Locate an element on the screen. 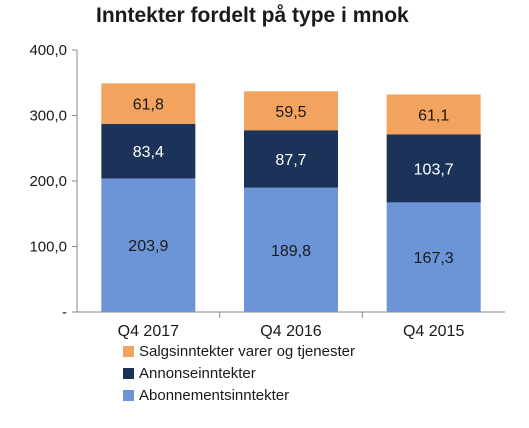  legend-item: Annonseinntekter is located at coordinates (239, 373).